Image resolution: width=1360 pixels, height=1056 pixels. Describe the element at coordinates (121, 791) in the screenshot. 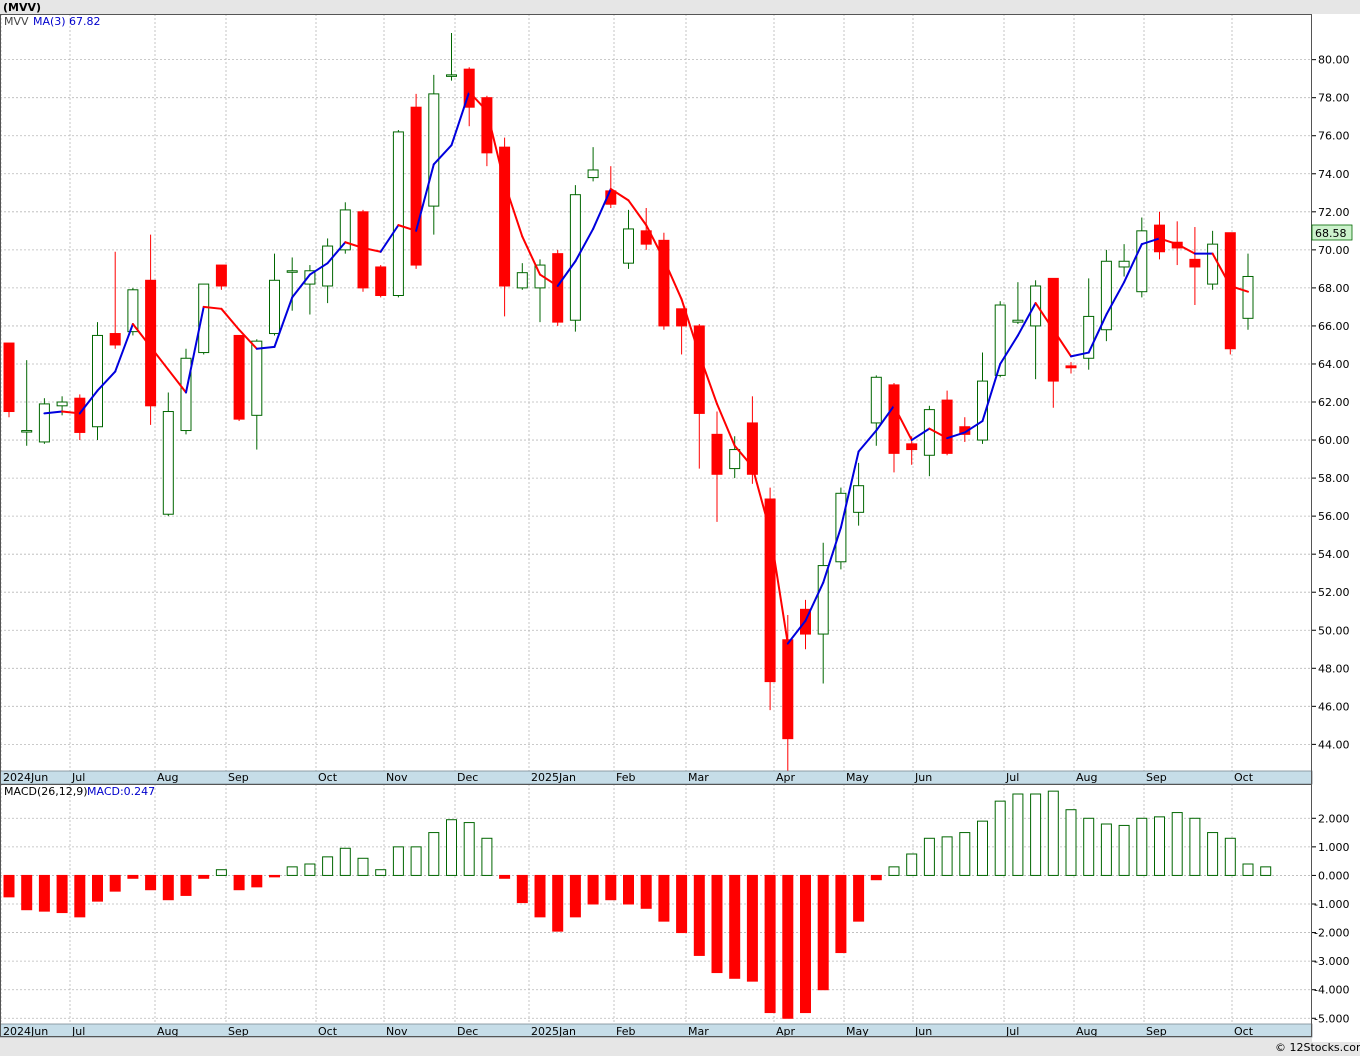

I see `macd-legend-value: MACD:0.247` at that location.